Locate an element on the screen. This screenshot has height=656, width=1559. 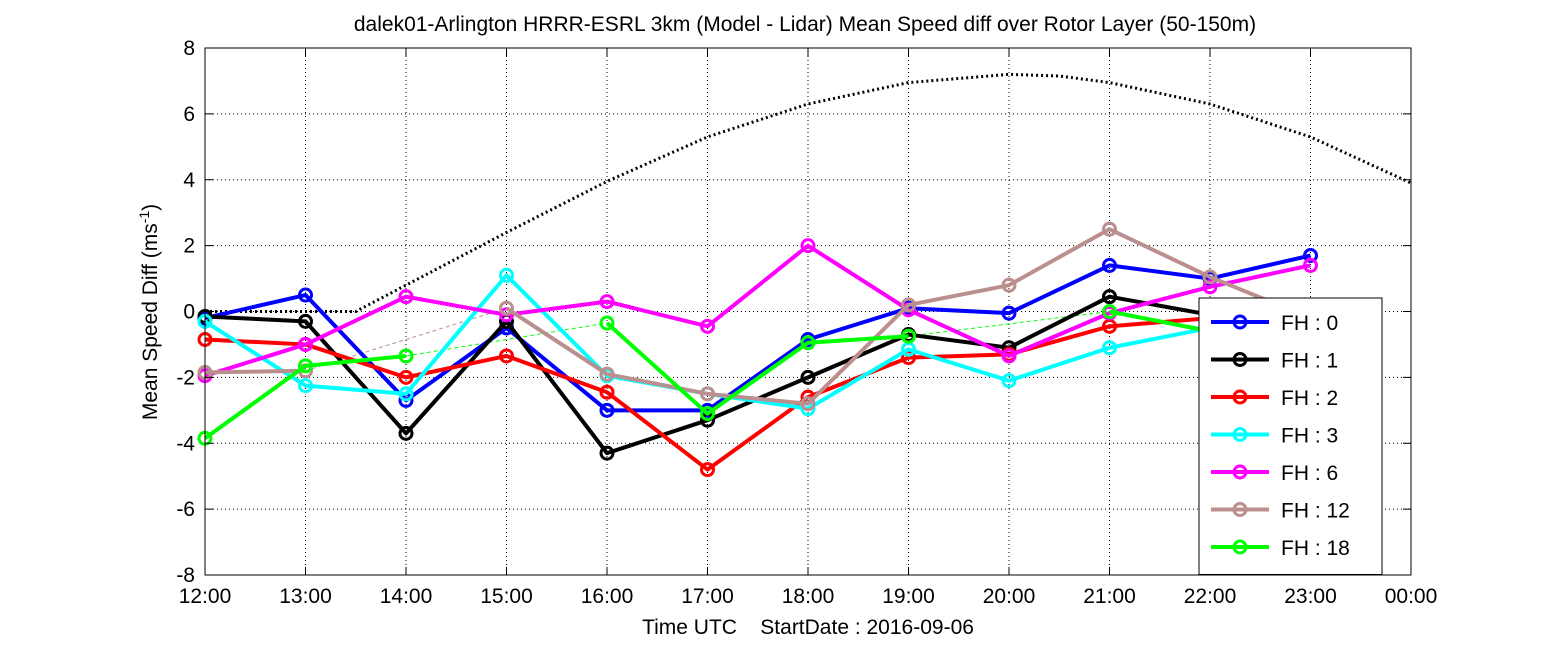
x-tick-label: 13:00 is located at coordinates (305, 596).